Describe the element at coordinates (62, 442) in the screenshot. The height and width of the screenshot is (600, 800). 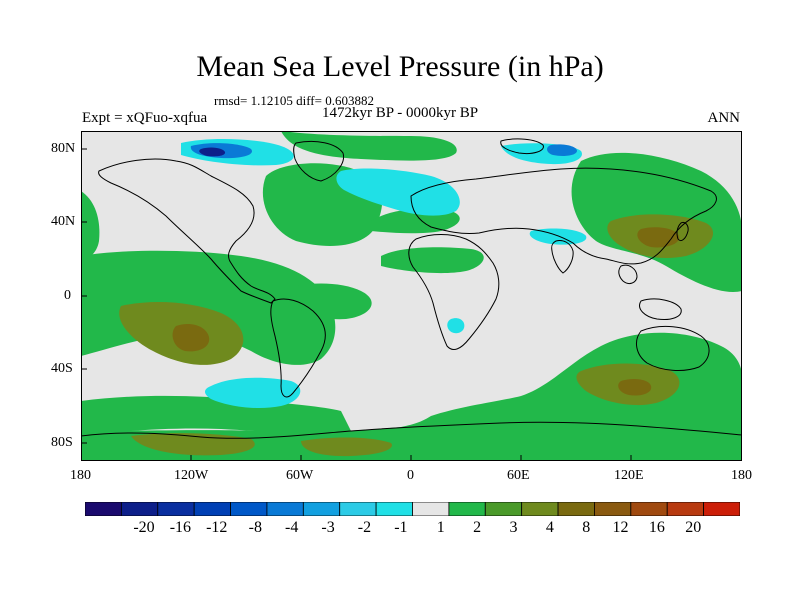
I see `lat-label-80s: 80S` at that location.